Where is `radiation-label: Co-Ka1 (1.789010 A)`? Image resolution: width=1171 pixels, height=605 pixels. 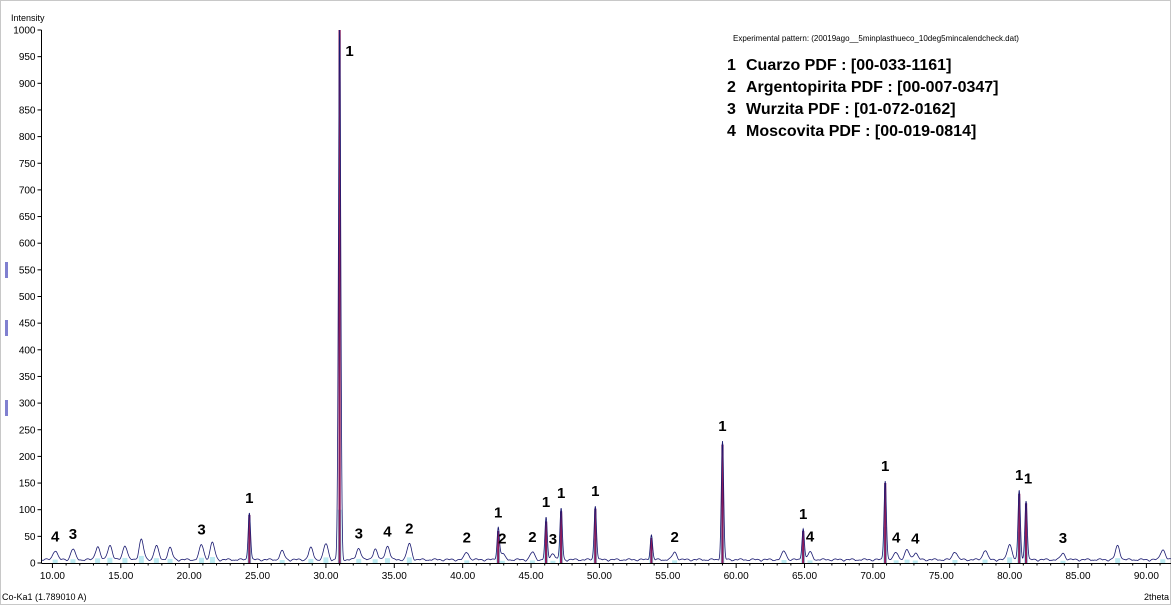
radiation-label: Co-Ka1 (1.789010 A) is located at coordinates (44, 597).